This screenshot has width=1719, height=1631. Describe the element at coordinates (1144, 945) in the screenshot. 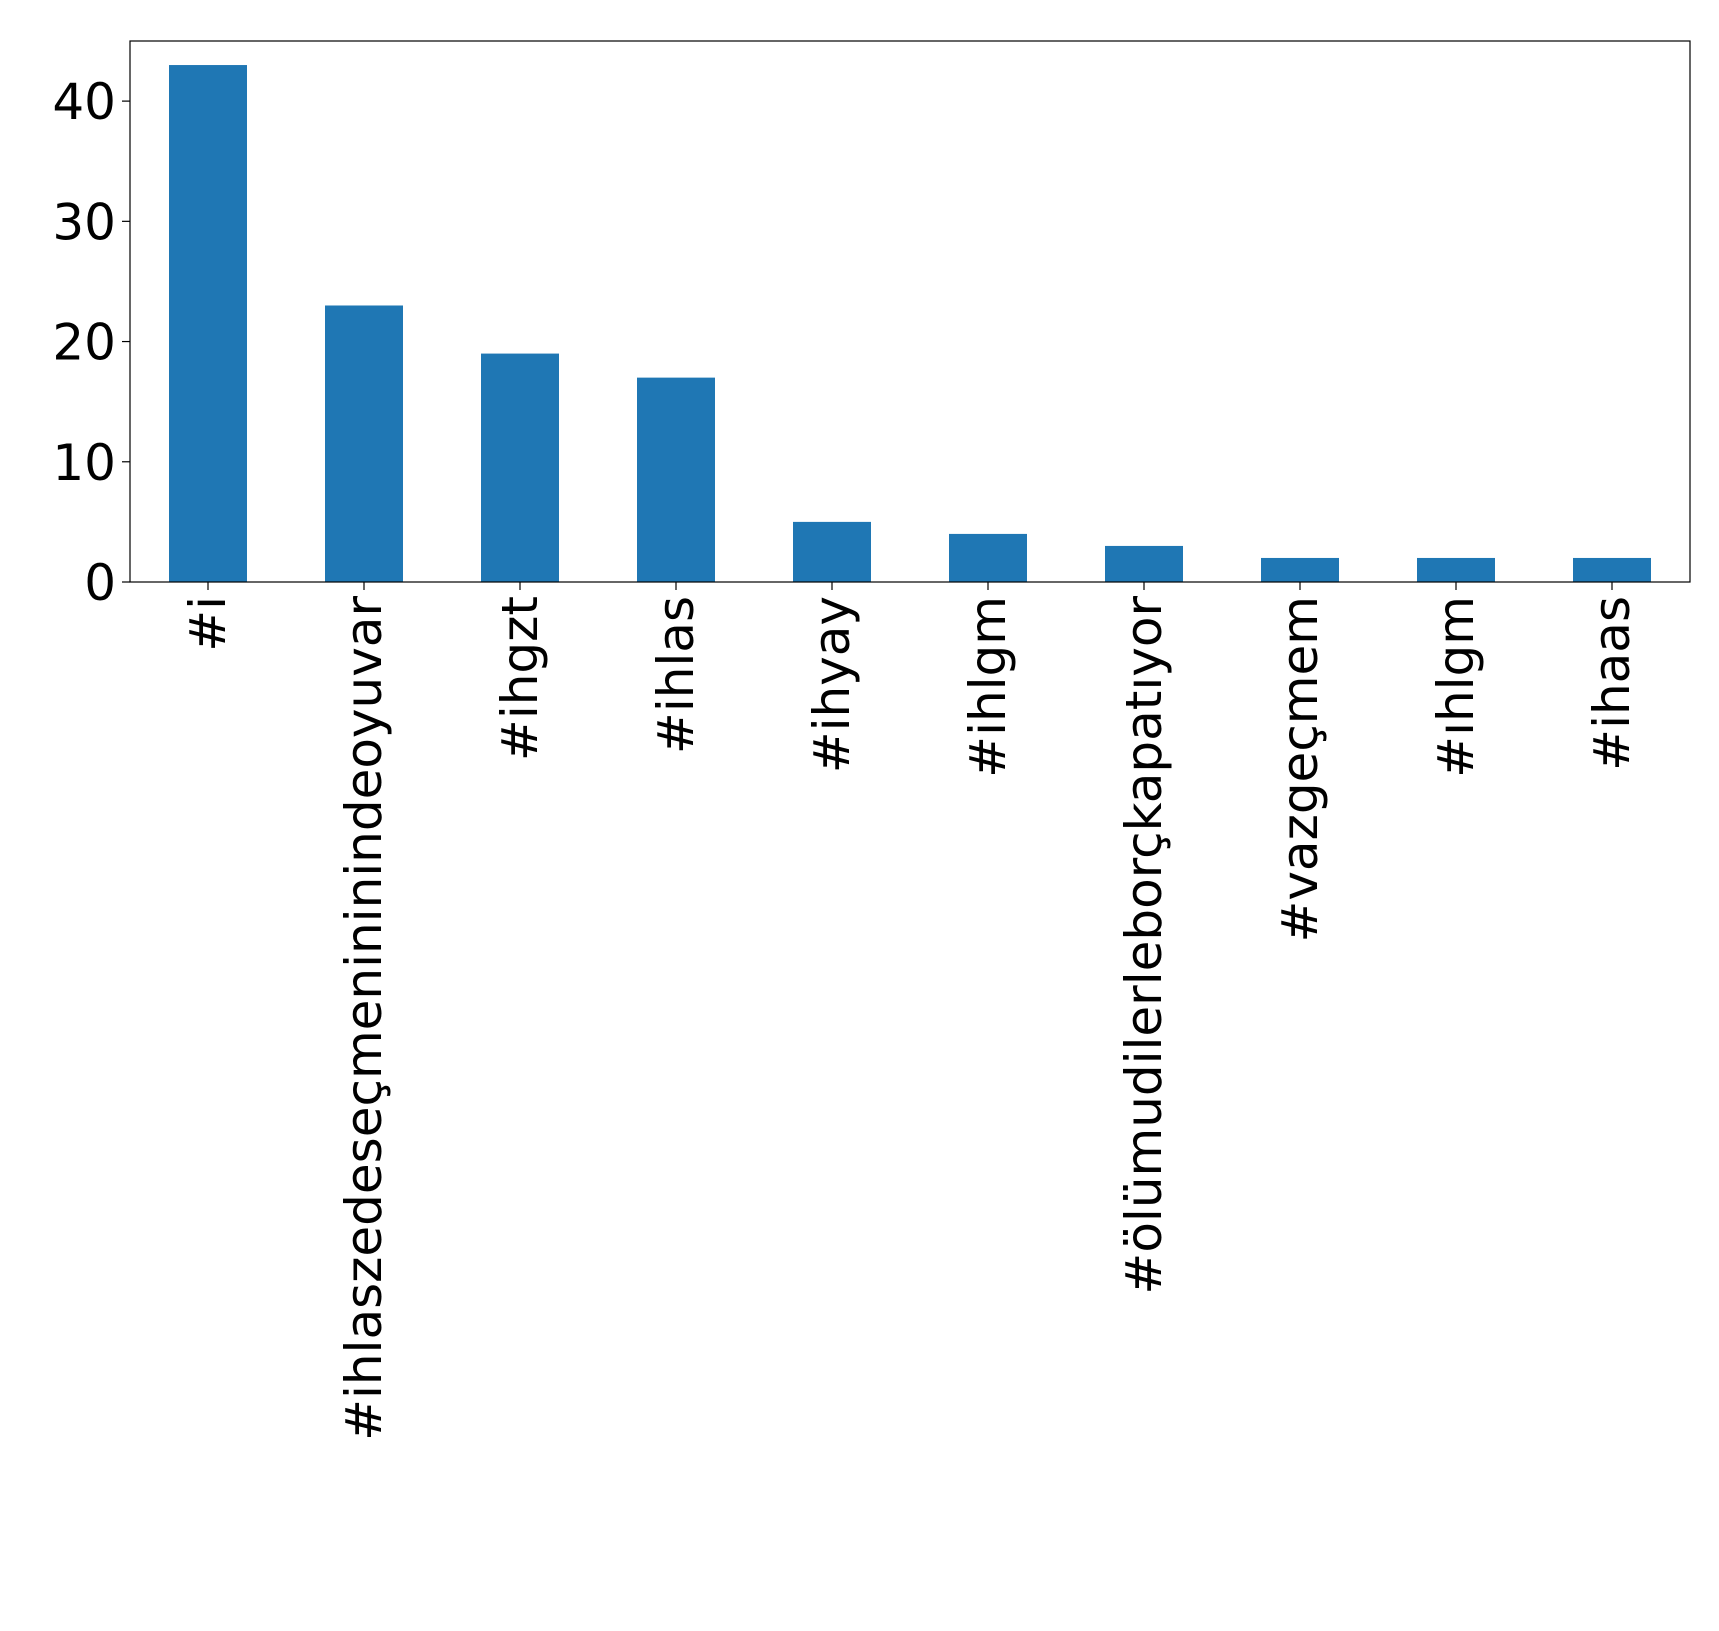

I see `x-tick-label: #ölümudilerleborçkapatıyor` at that location.